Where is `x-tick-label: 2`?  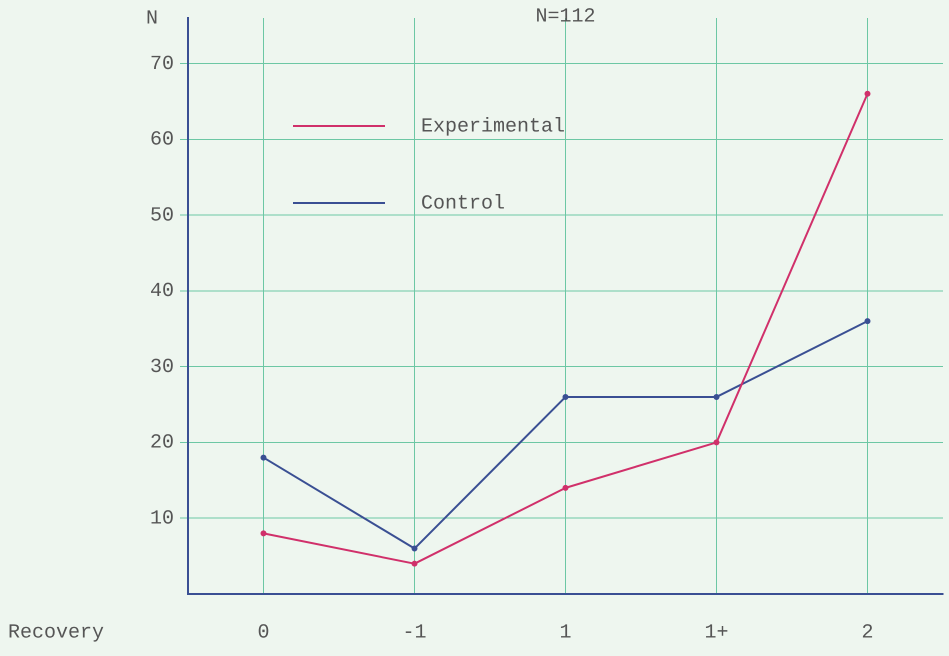
x-tick-label: 2 is located at coordinates (867, 632).